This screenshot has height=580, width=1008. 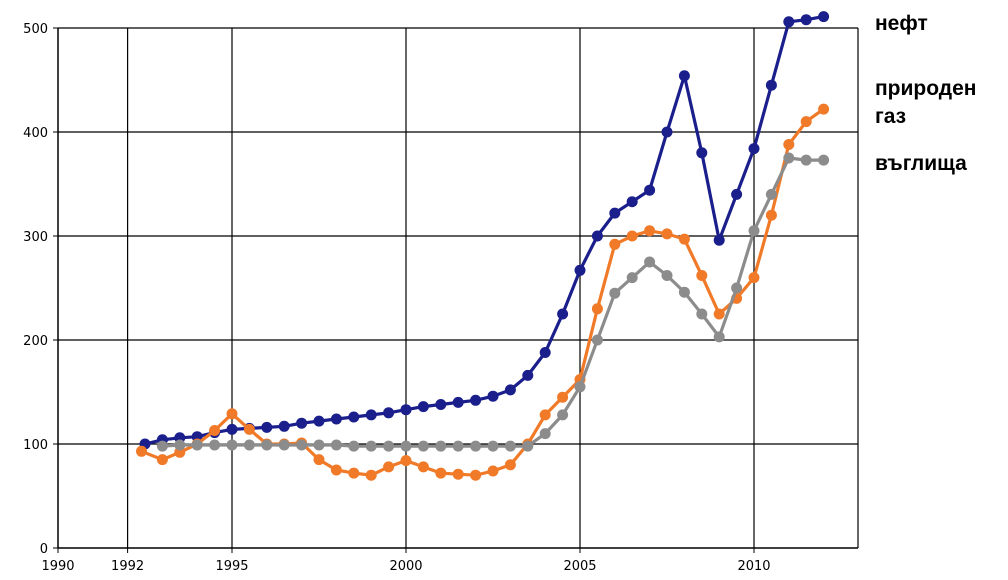 I want to click on y-tick-label: 300, so click(x=35, y=237).